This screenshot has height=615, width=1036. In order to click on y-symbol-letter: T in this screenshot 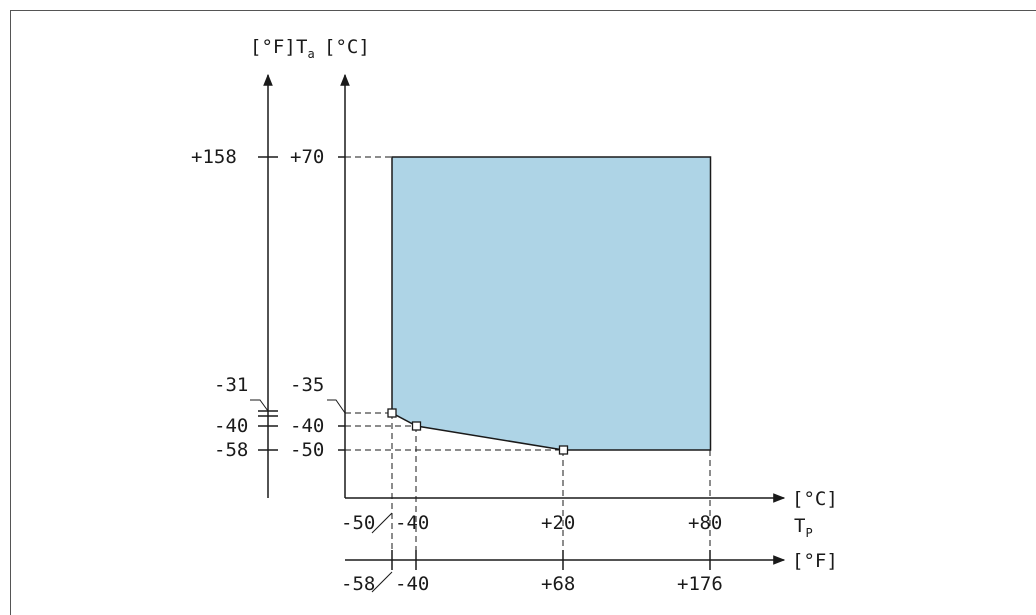, I will do `click(301, 47)`.